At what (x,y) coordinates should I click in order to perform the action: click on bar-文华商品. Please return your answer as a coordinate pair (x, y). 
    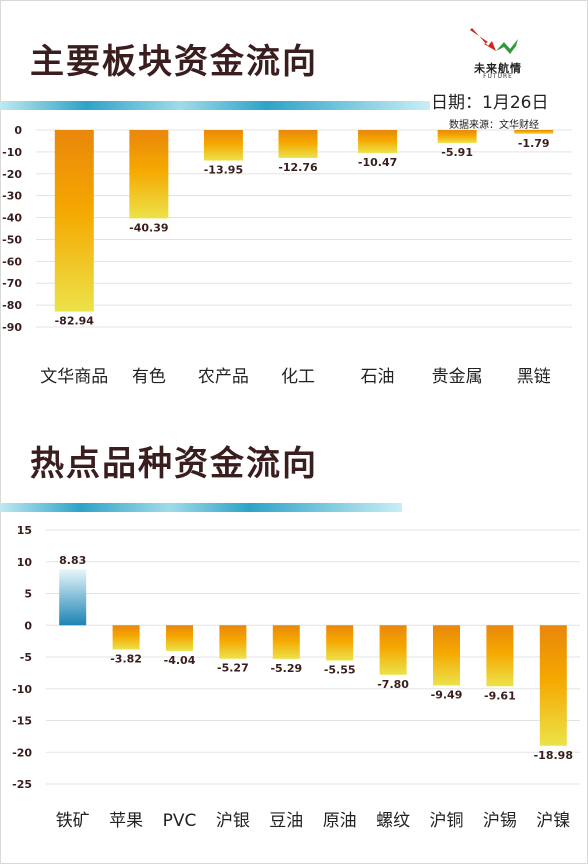
    Looking at the image, I should click on (74, 221).